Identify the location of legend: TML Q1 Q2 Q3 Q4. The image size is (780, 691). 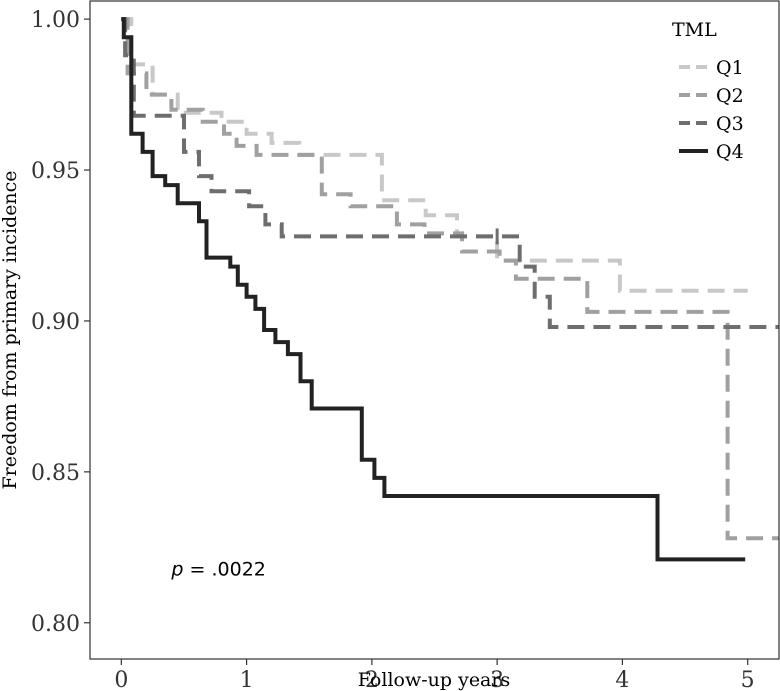
(708, 91).